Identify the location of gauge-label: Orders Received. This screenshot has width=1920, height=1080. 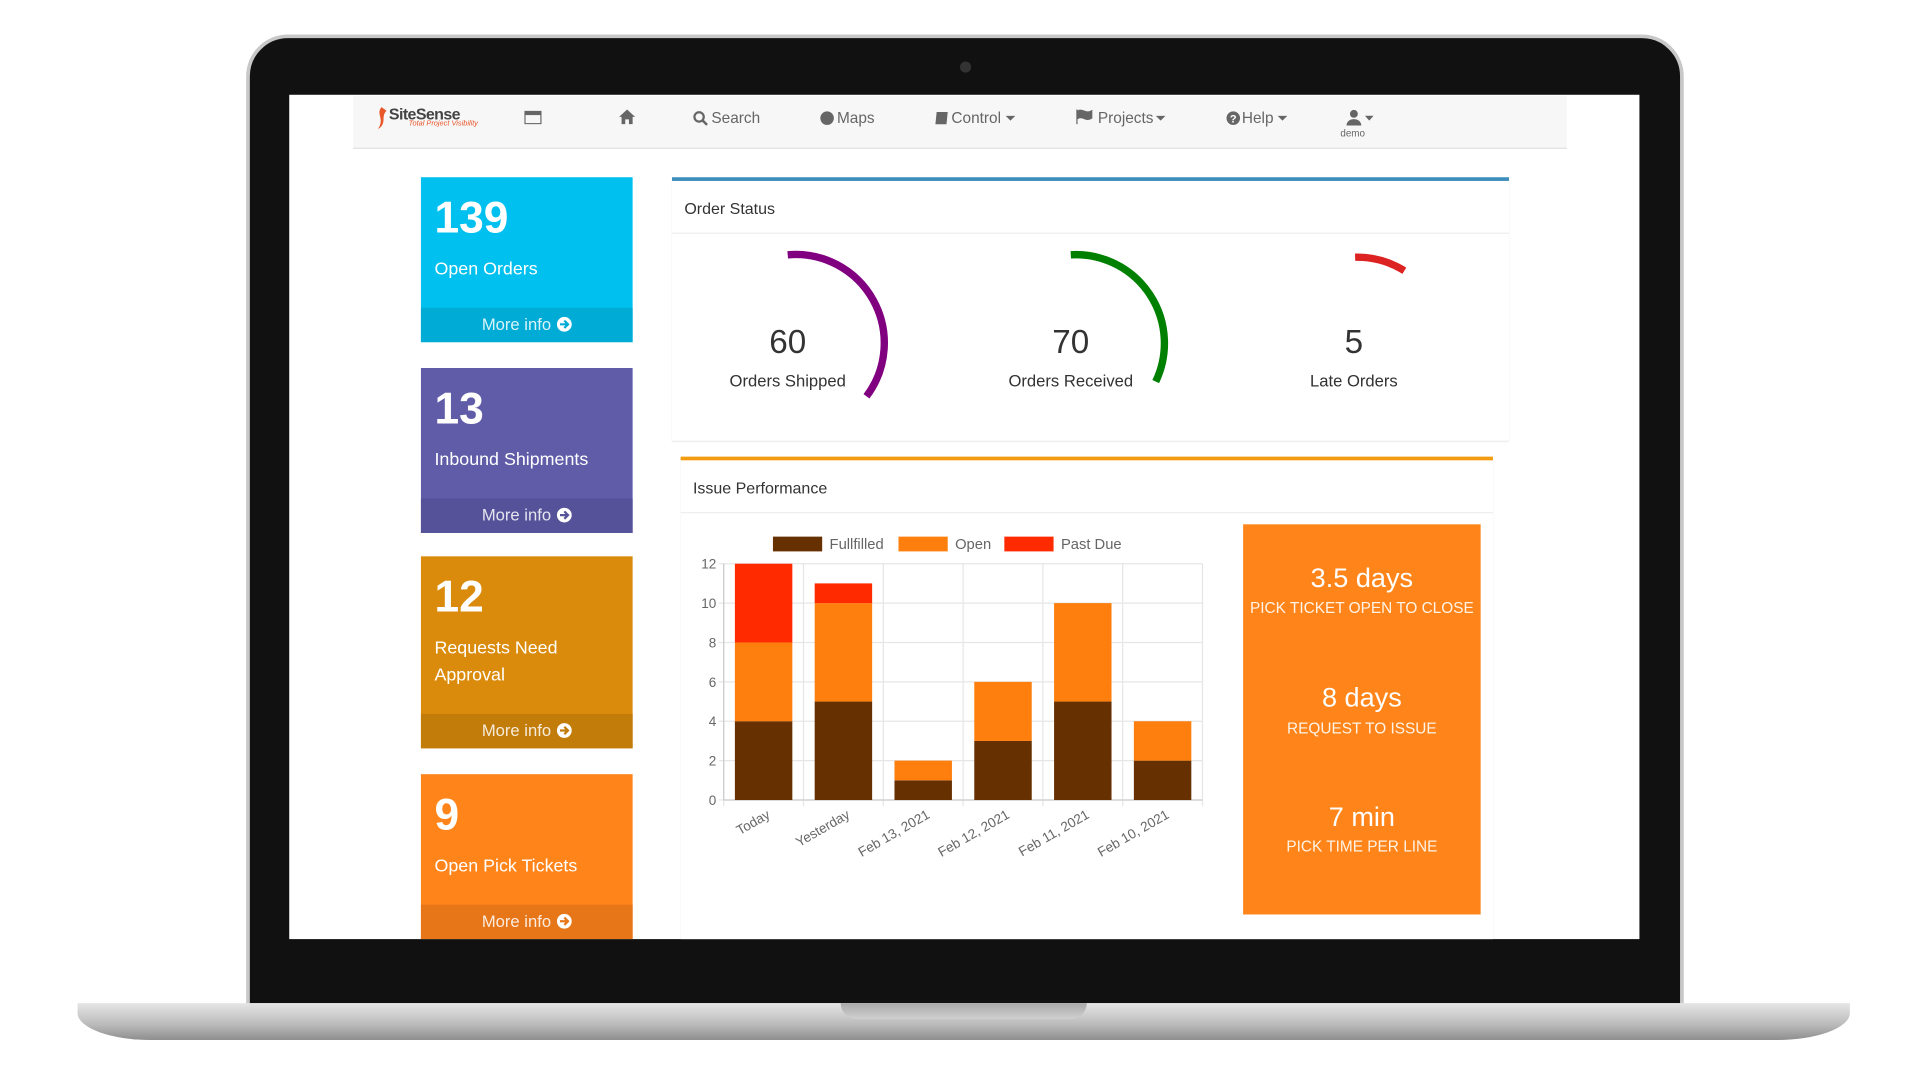
(1071, 381).